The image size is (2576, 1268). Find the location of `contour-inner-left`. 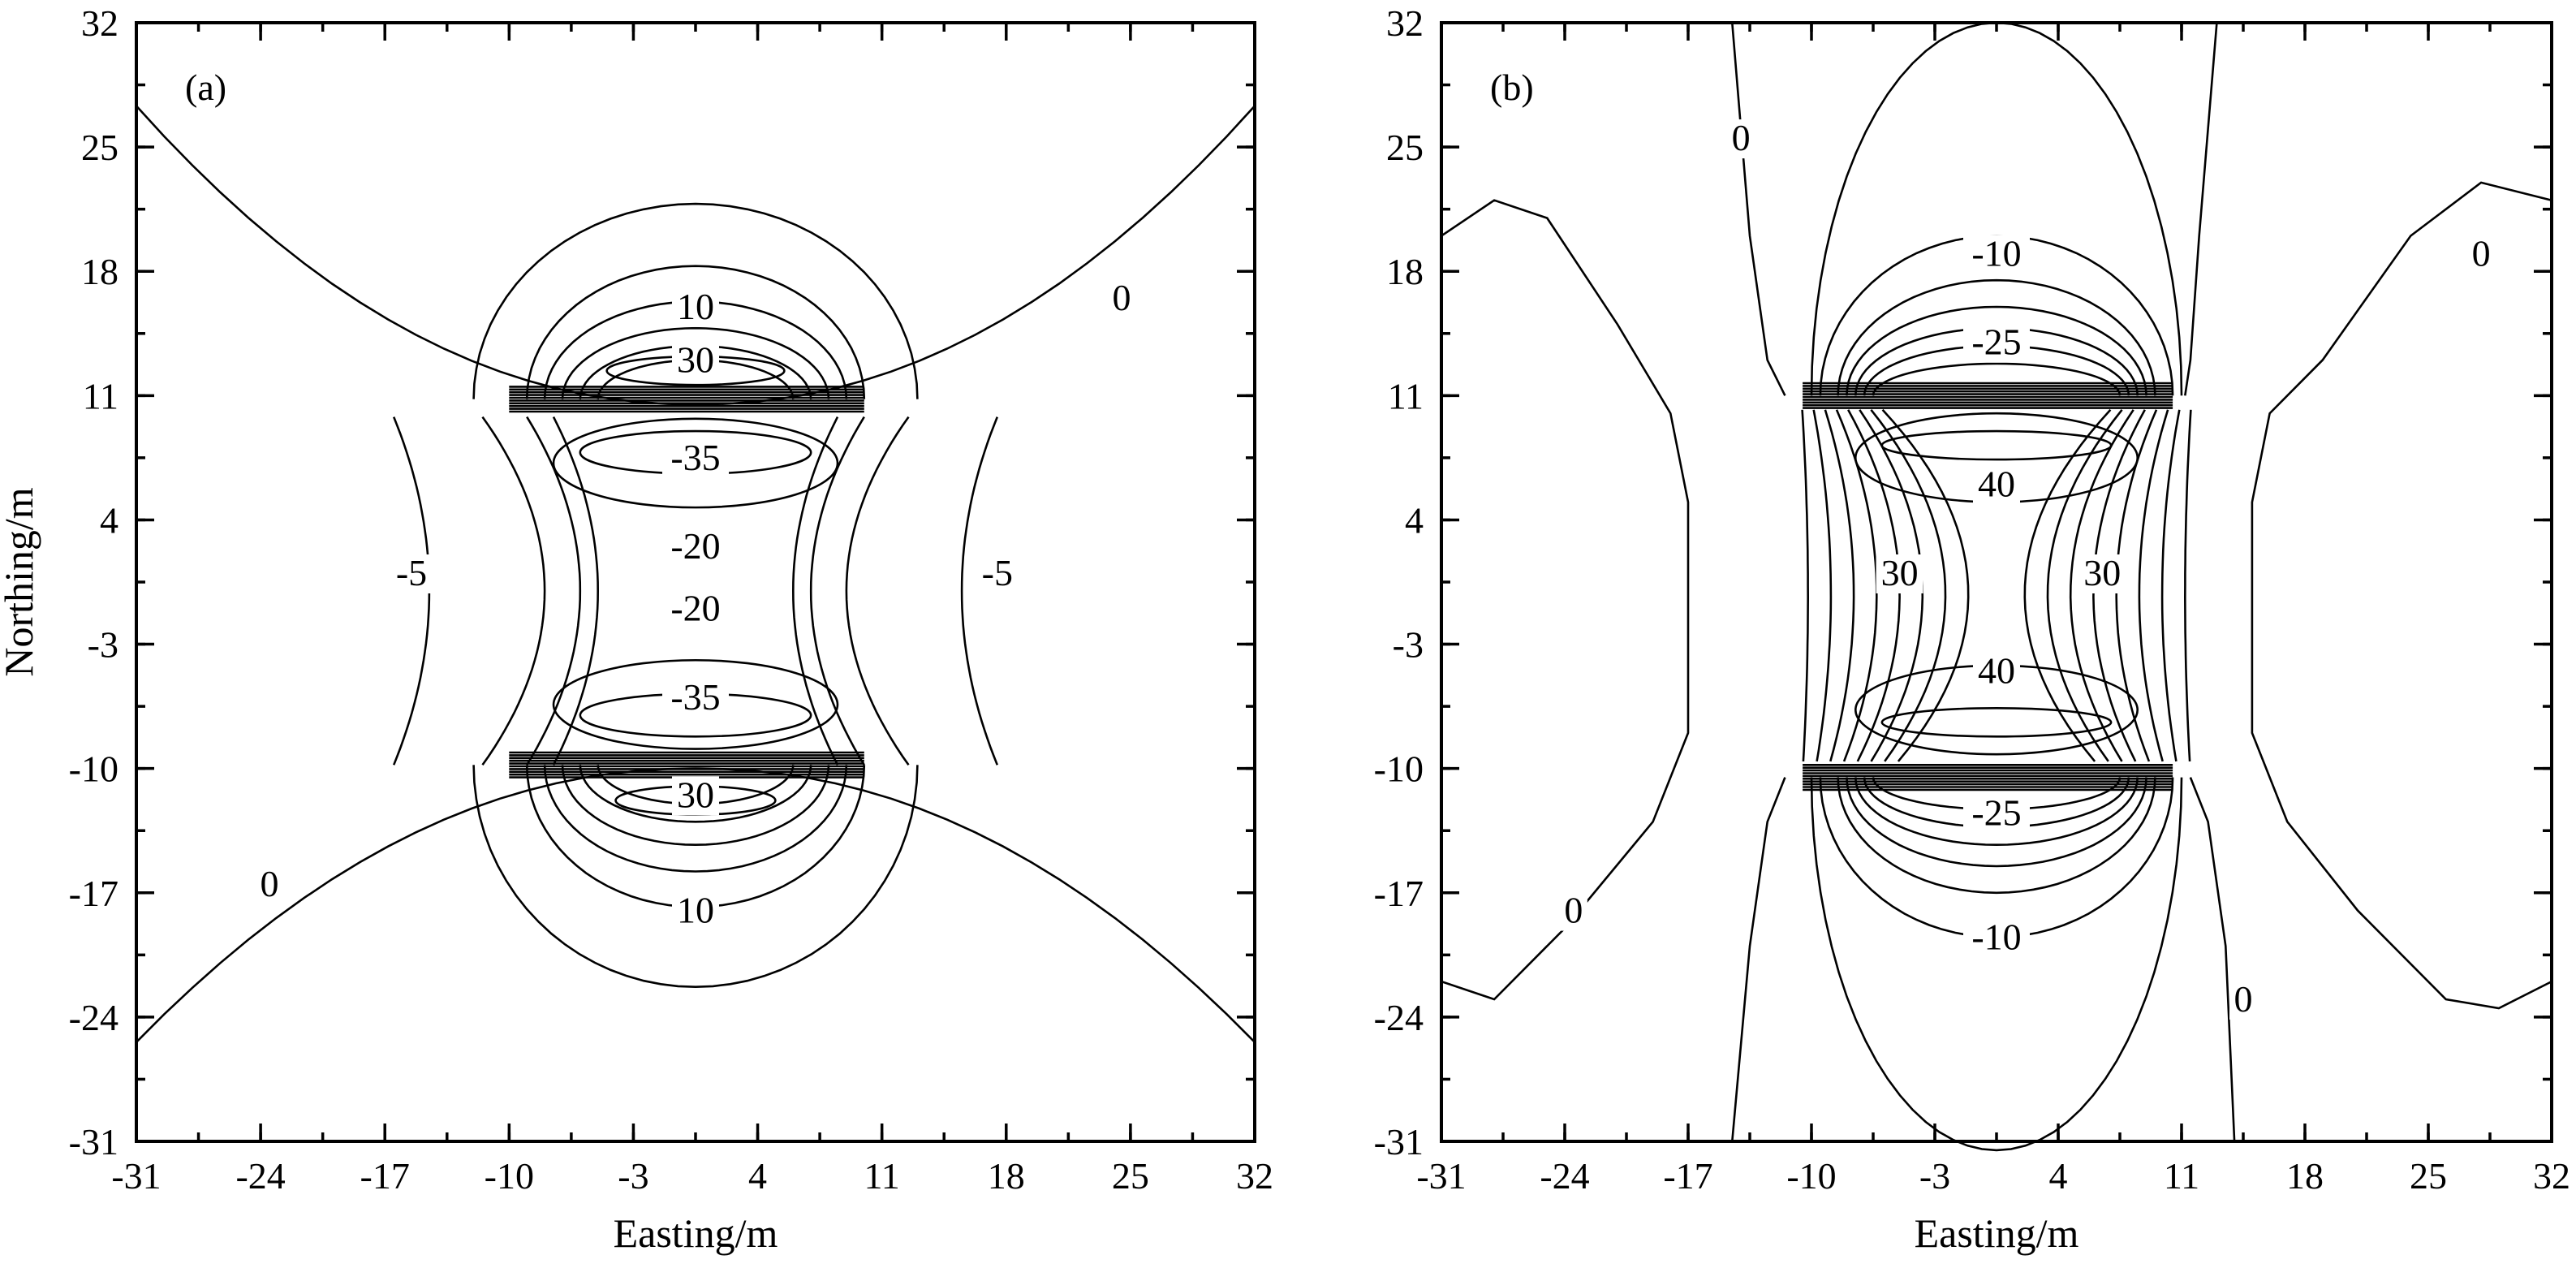

contour-inner-left is located at coordinates (554, 591).